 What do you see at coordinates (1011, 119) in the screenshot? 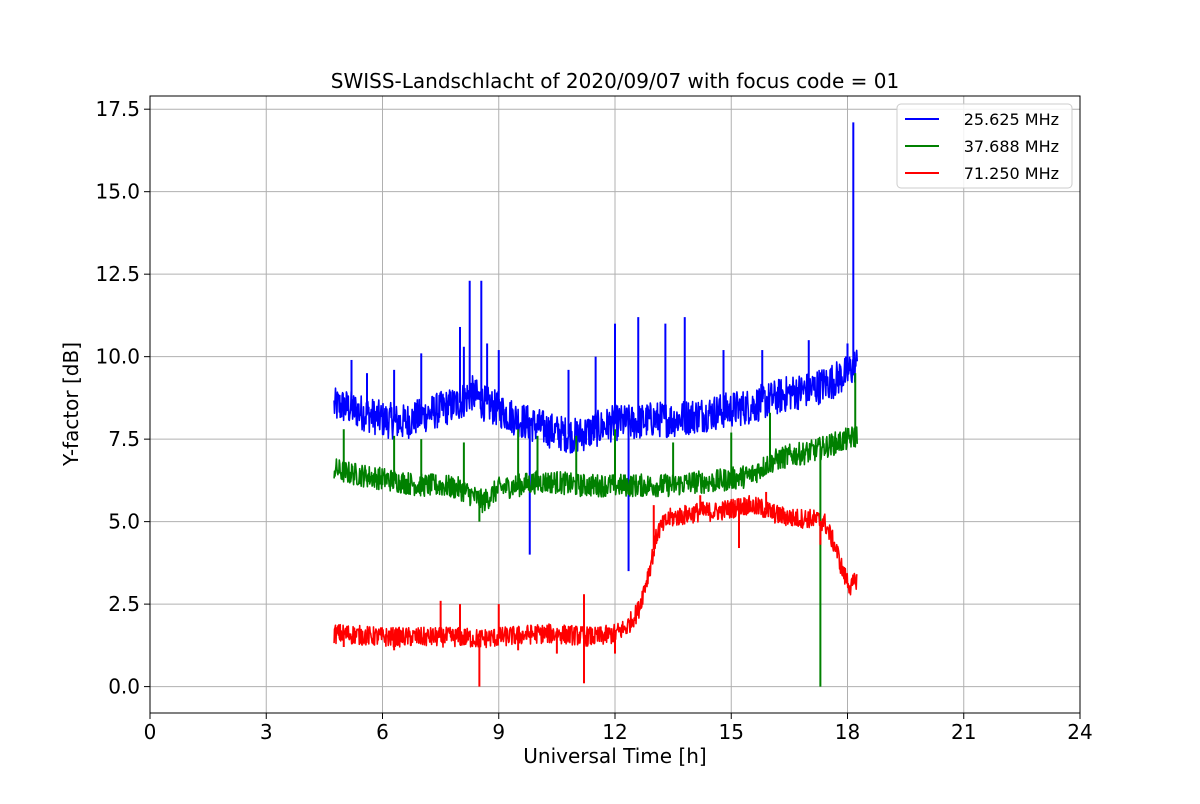
I see `legend-label: 25.625 MHz` at bounding box center [1011, 119].